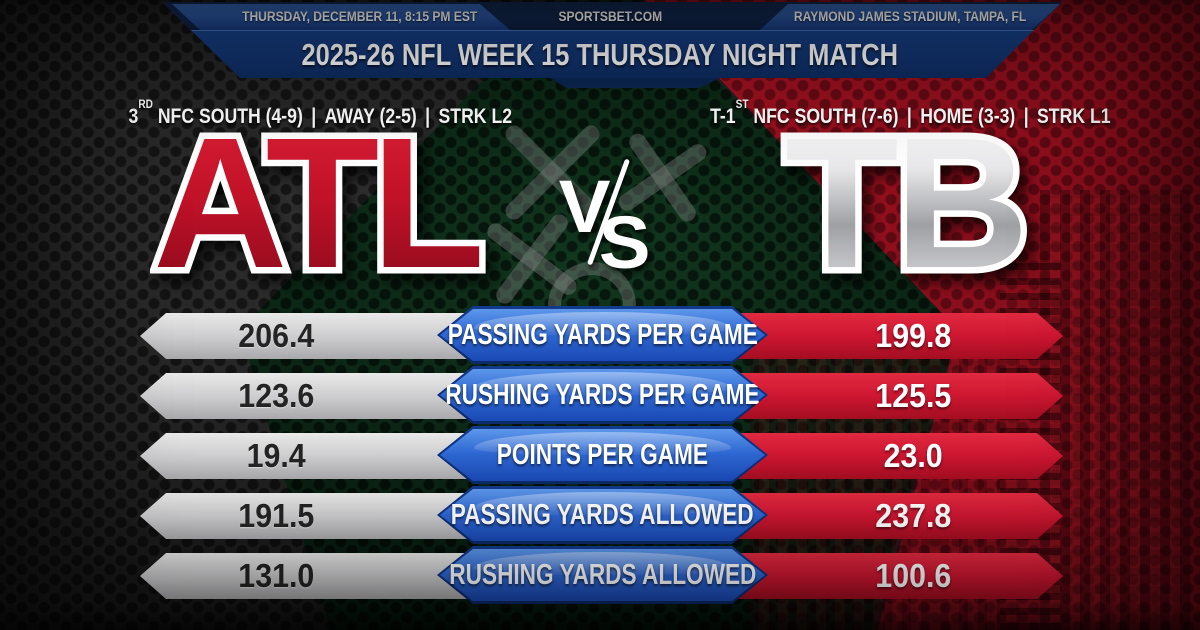 The image size is (1200, 630). What do you see at coordinates (1115, 410) in the screenshot?
I see `building-silhouette` at bounding box center [1115, 410].